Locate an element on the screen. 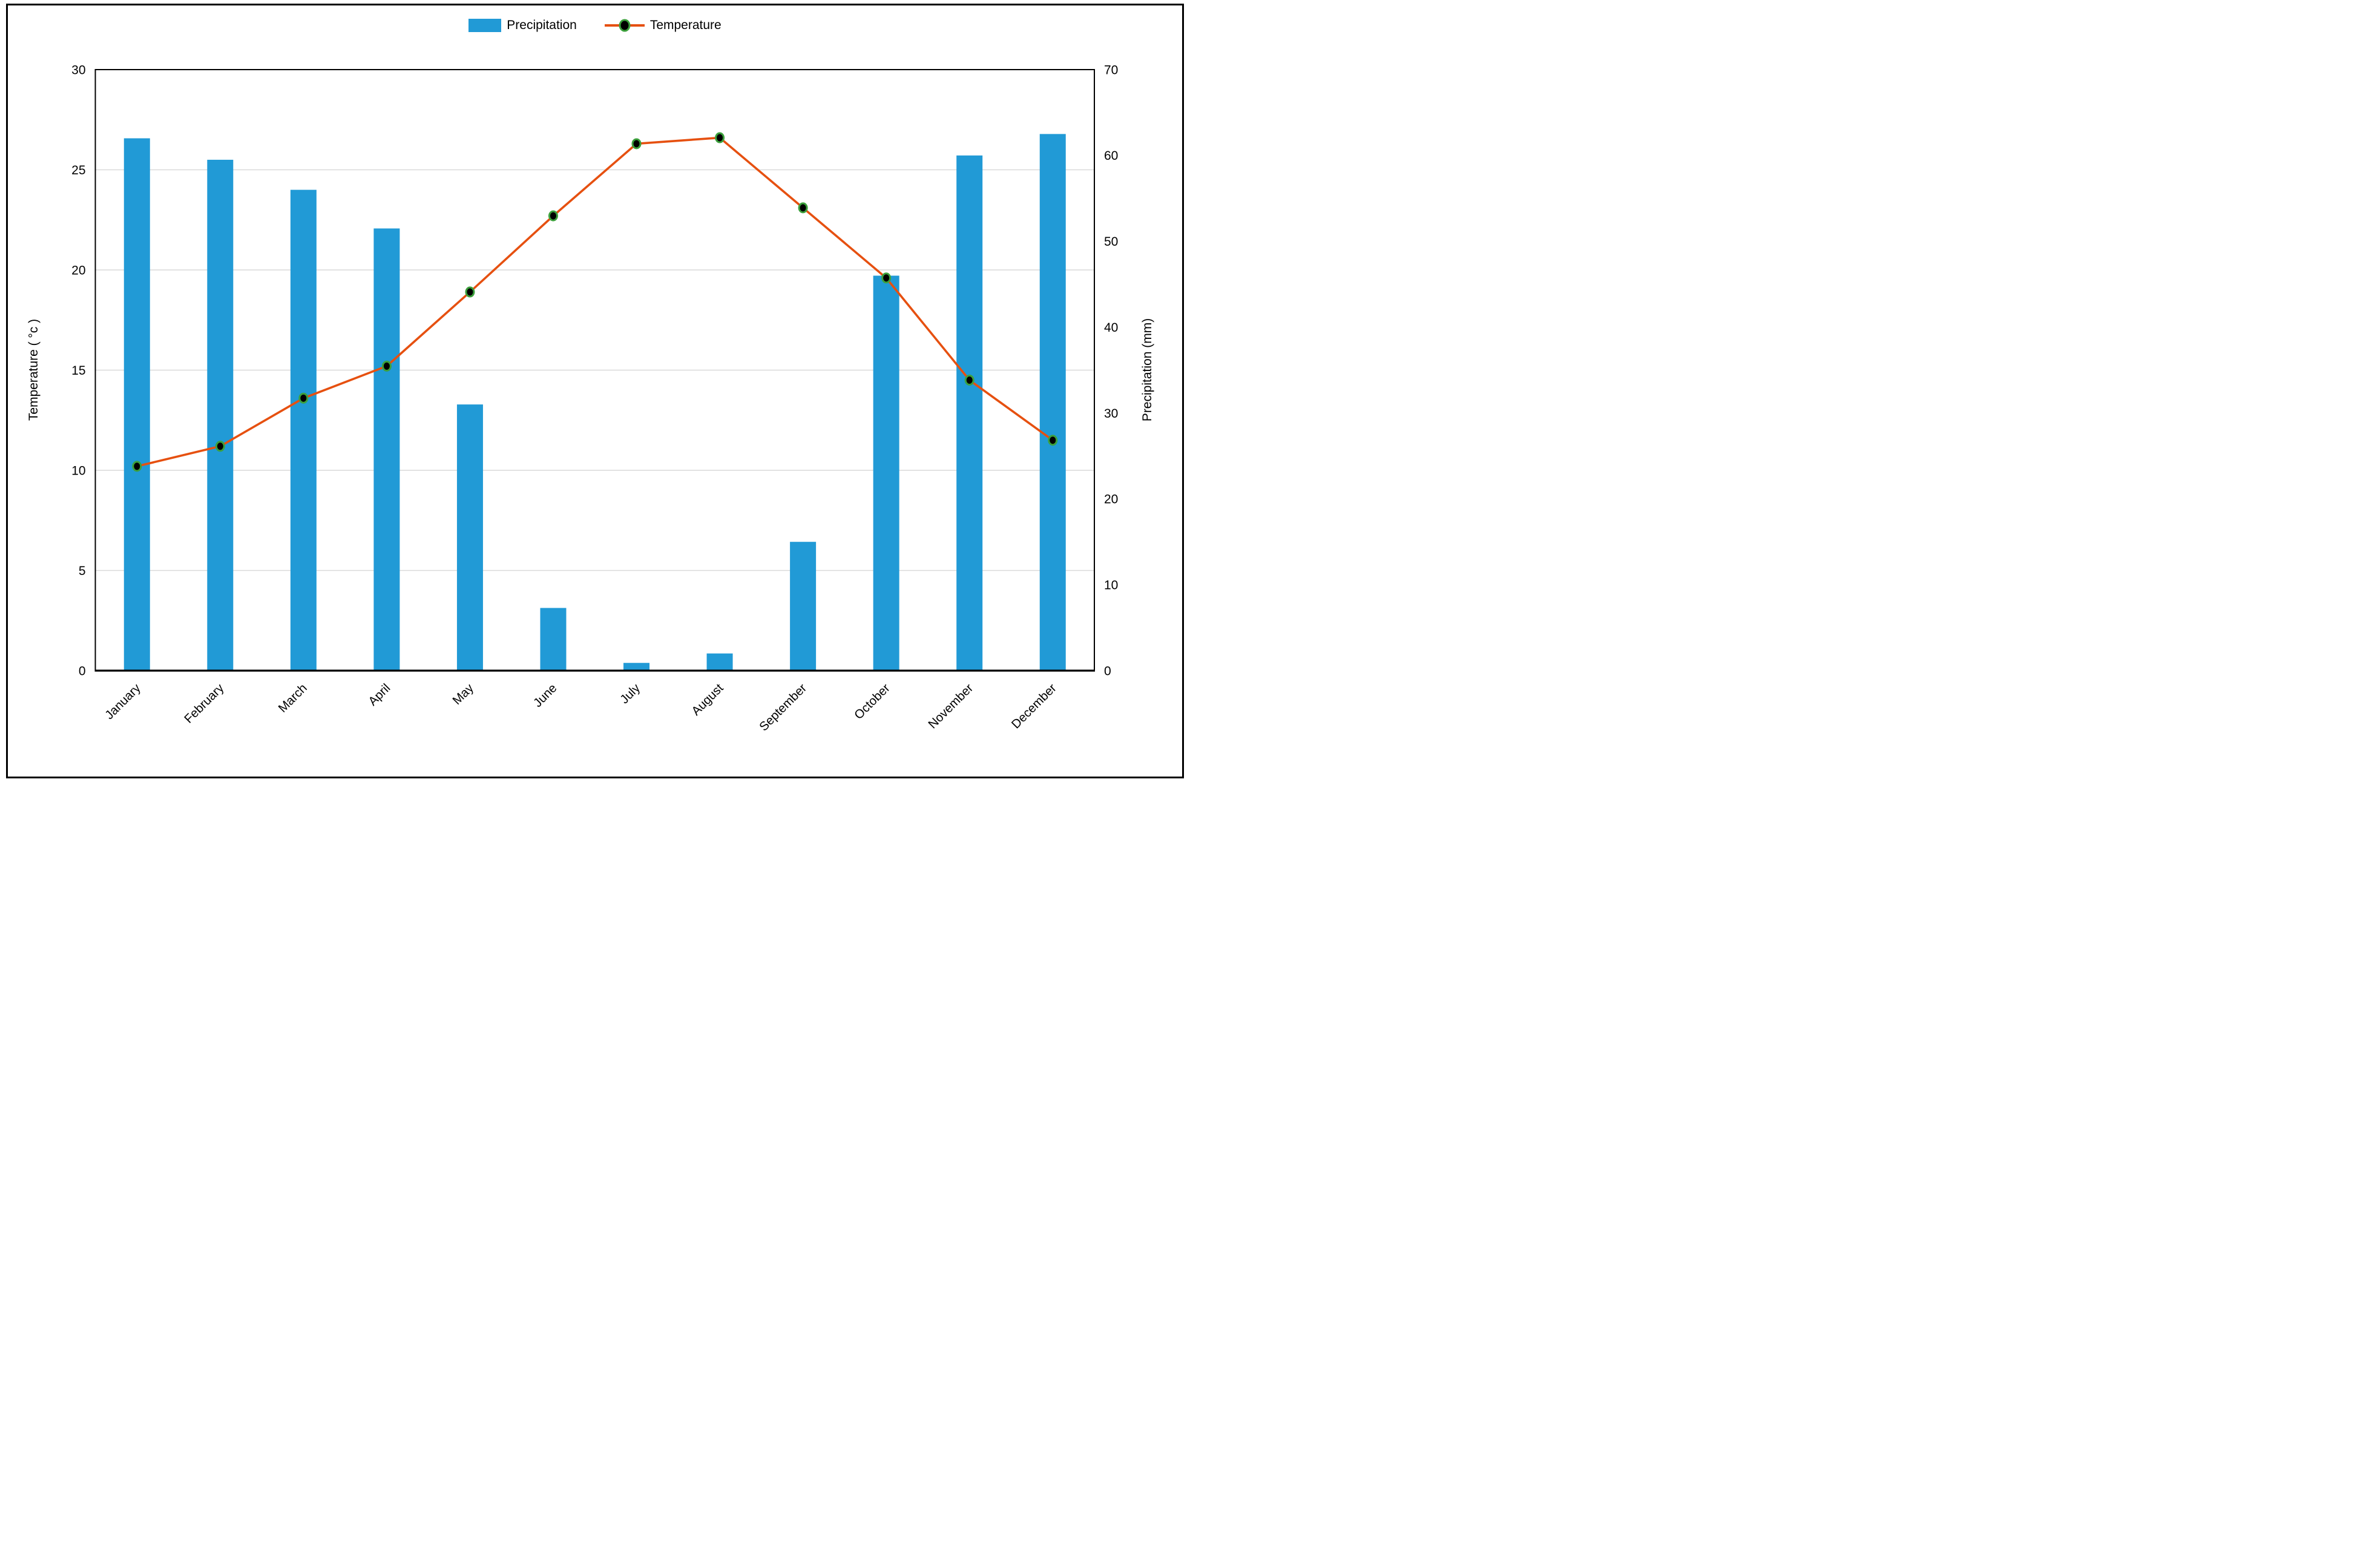 The height and width of the screenshot is (1564, 2380). precipitation-swatch-icon is located at coordinates (485, 25).